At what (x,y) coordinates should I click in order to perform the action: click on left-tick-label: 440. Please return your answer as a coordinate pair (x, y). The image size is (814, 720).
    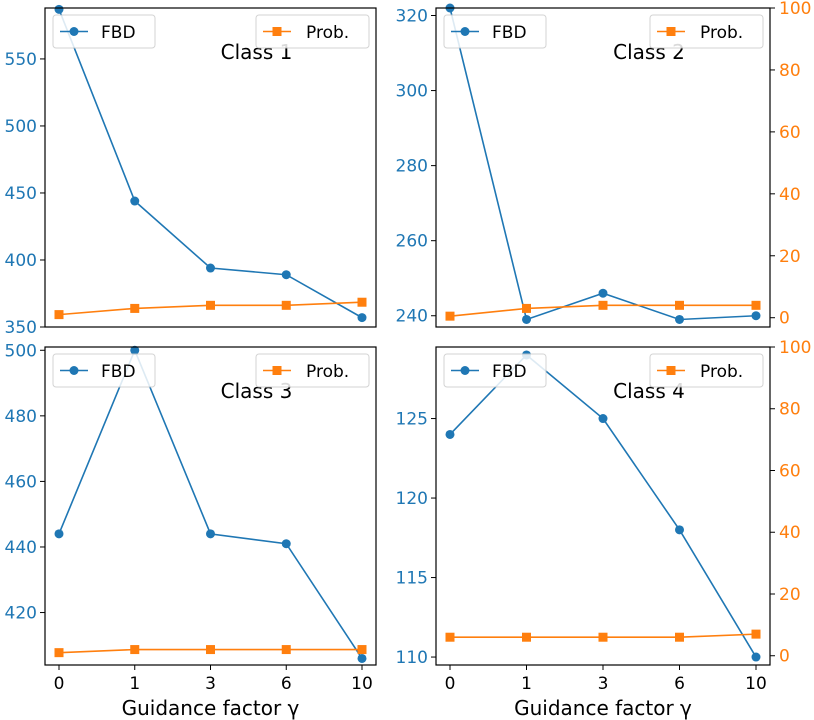
    Looking at the image, I should click on (21, 548).